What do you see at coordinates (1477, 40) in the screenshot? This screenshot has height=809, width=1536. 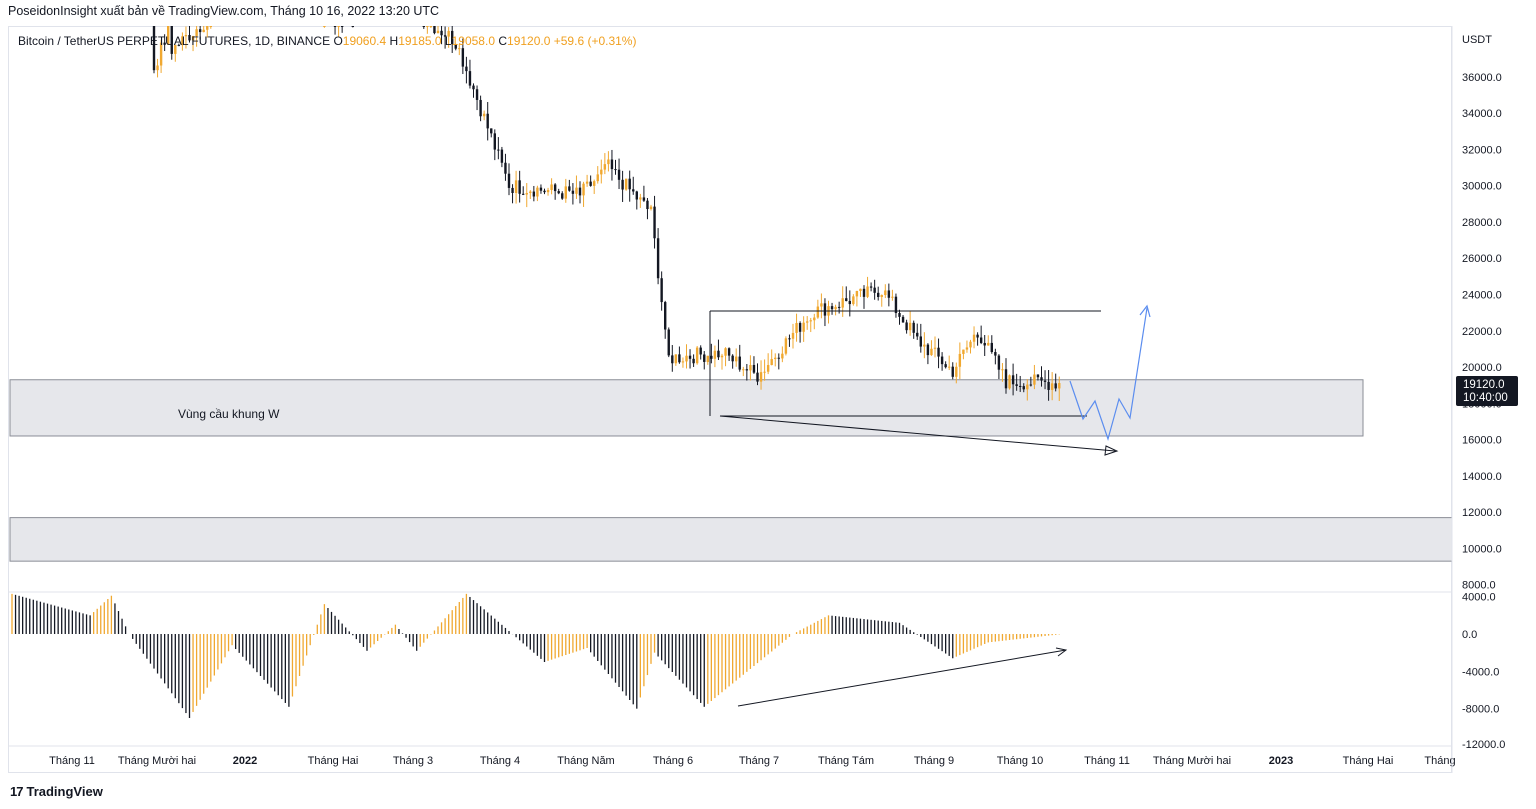 I see `price-axis-unit: USDT` at bounding box center [1477, 40].